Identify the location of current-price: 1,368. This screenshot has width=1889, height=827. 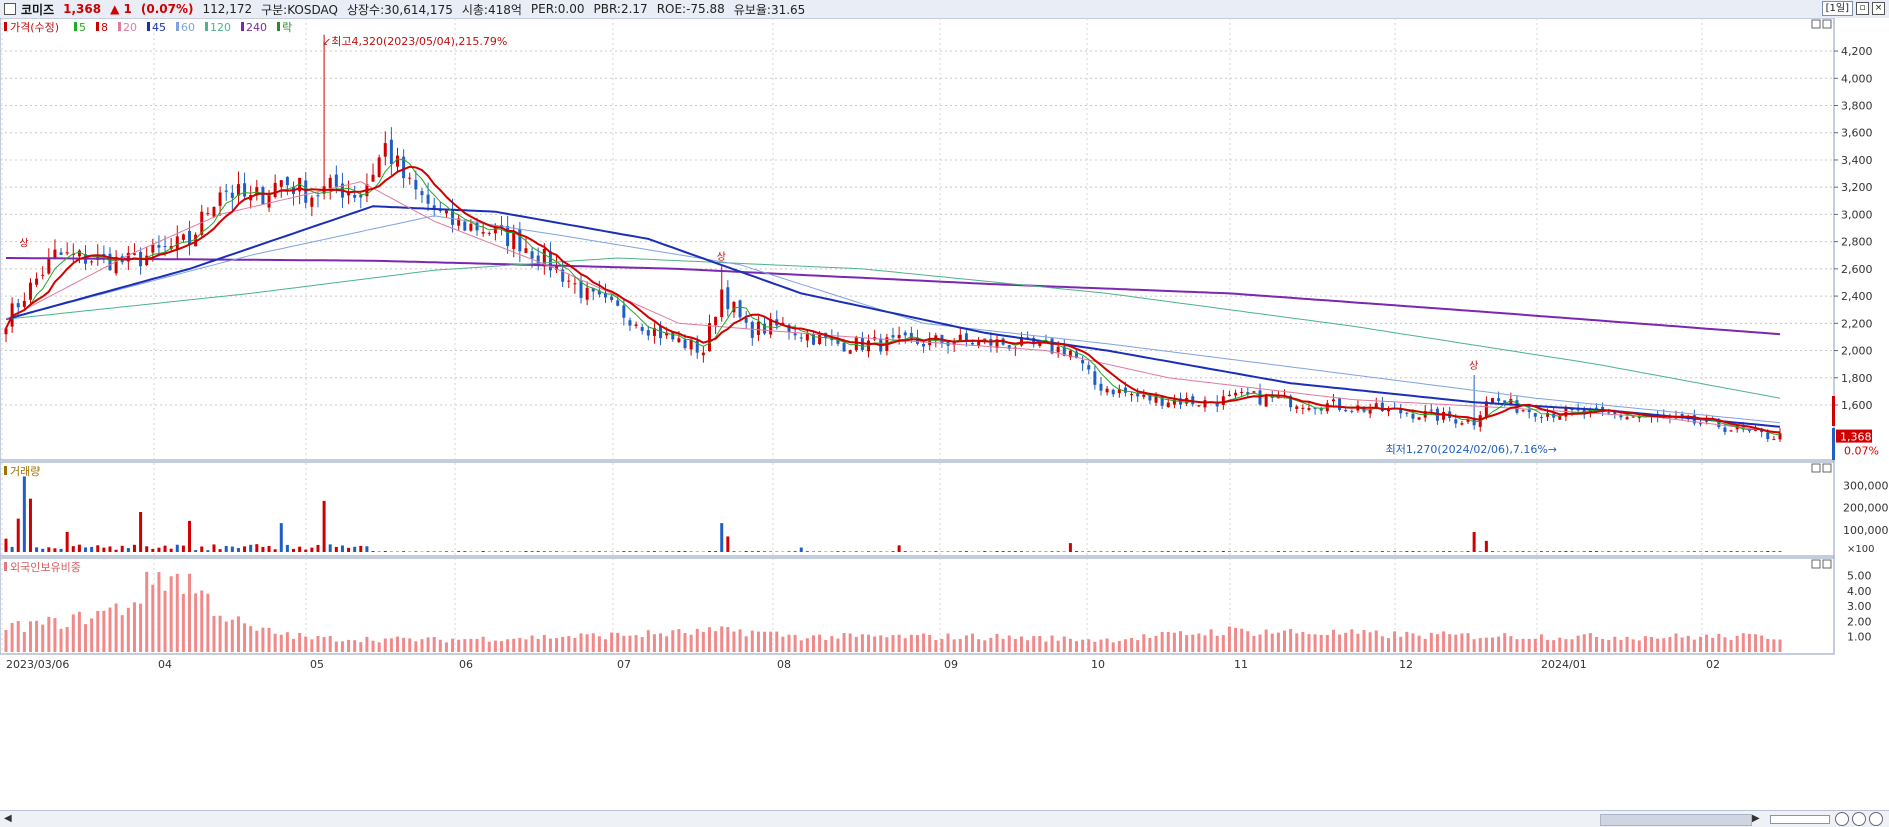
(82, 9).